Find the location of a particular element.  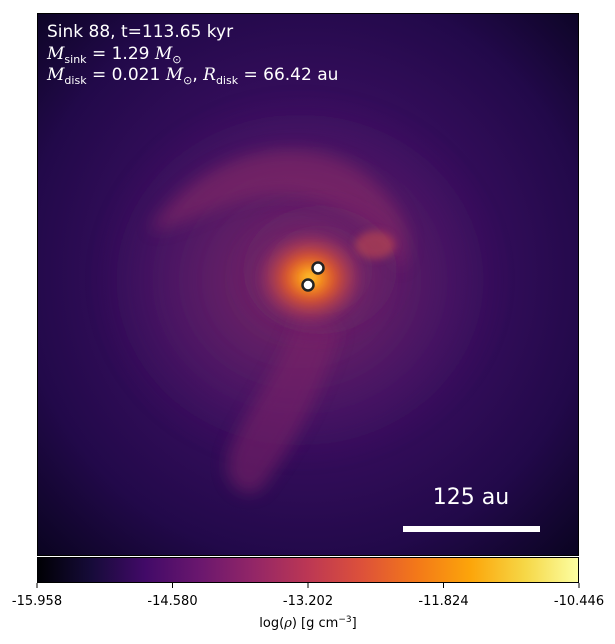

colorbar-frame is located at coordinates (308, 570).